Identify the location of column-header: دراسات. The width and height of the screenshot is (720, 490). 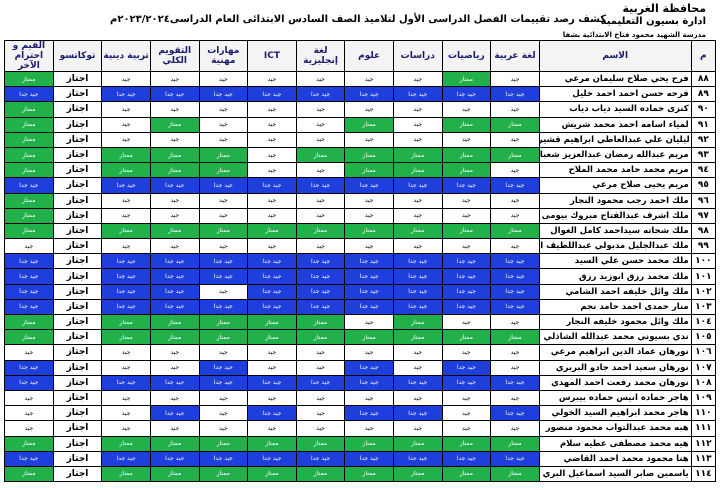
(417, 56).